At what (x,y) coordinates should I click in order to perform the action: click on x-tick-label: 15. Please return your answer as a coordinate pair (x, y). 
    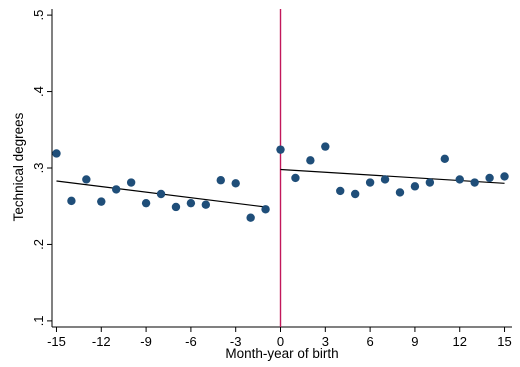
    Looking at the image, I should click on (504, 341).